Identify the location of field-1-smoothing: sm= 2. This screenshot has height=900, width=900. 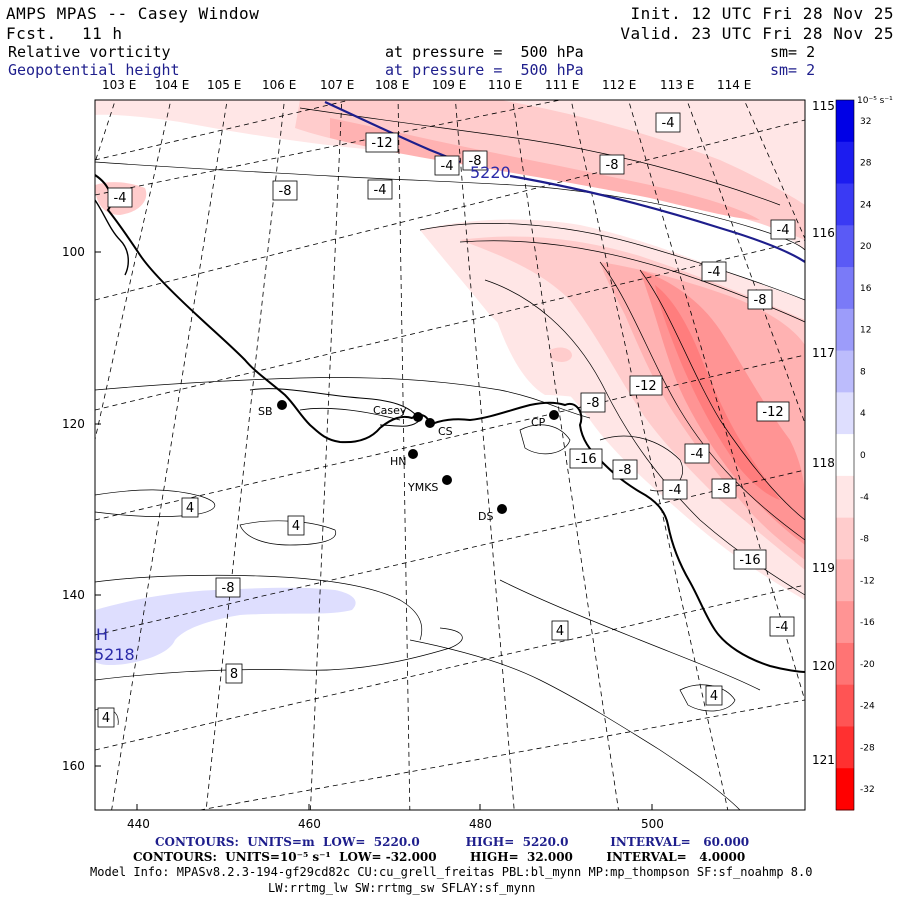
(793, 52).